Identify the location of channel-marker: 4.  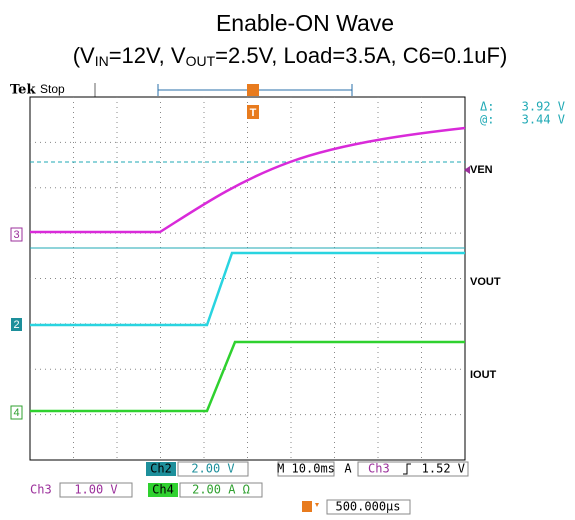
(16, 413).